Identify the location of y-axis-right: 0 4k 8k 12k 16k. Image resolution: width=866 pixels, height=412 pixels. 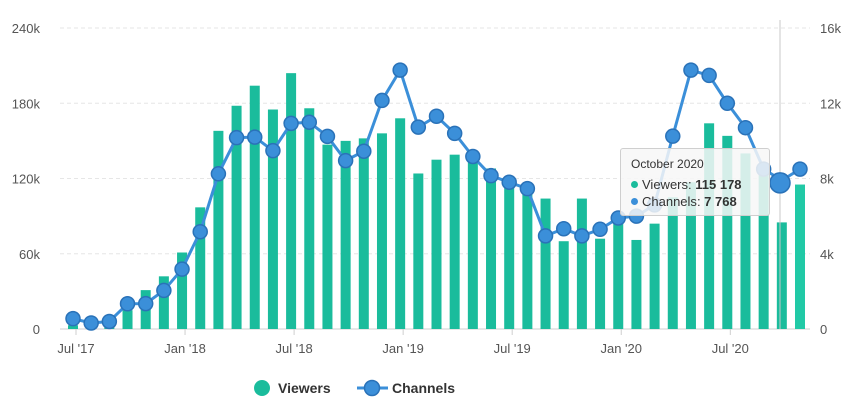
(830, 179).